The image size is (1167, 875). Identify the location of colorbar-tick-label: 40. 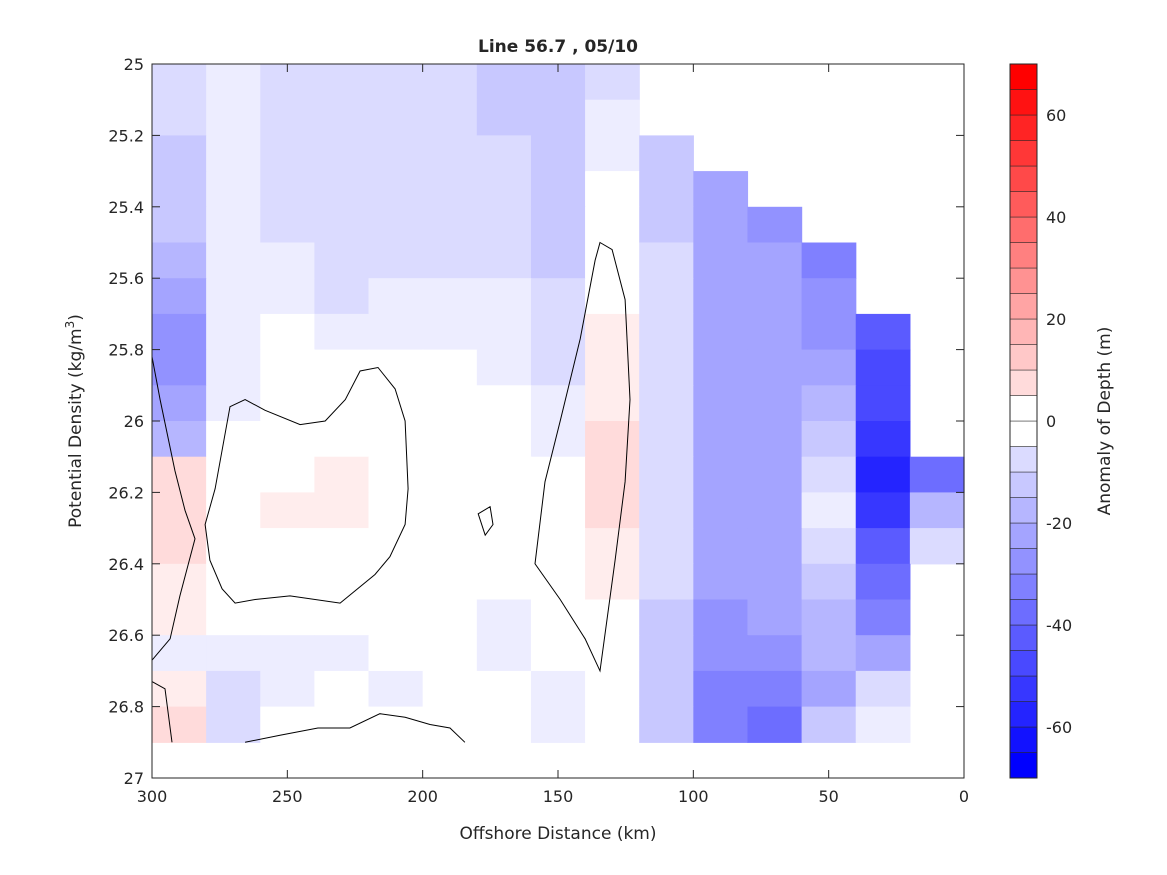
(1056, 217).